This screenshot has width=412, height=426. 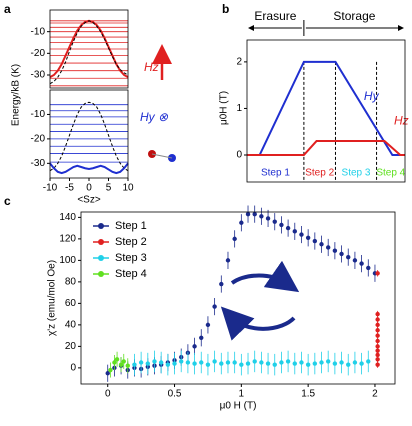 I want to click on legend-label: Step 3, so click(x=131, y=258).